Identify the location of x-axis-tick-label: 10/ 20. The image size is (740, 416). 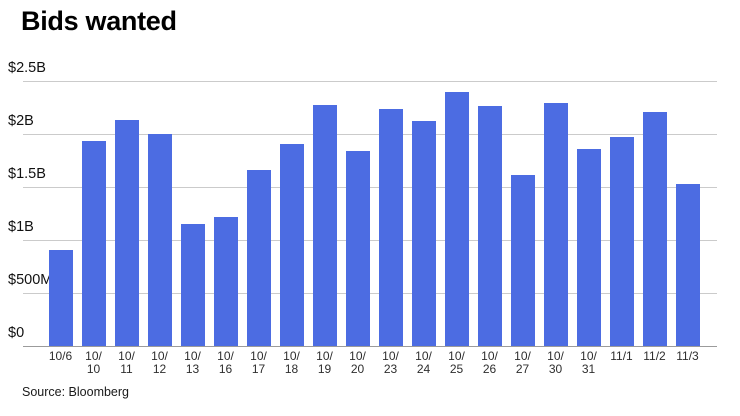
(357, 362).